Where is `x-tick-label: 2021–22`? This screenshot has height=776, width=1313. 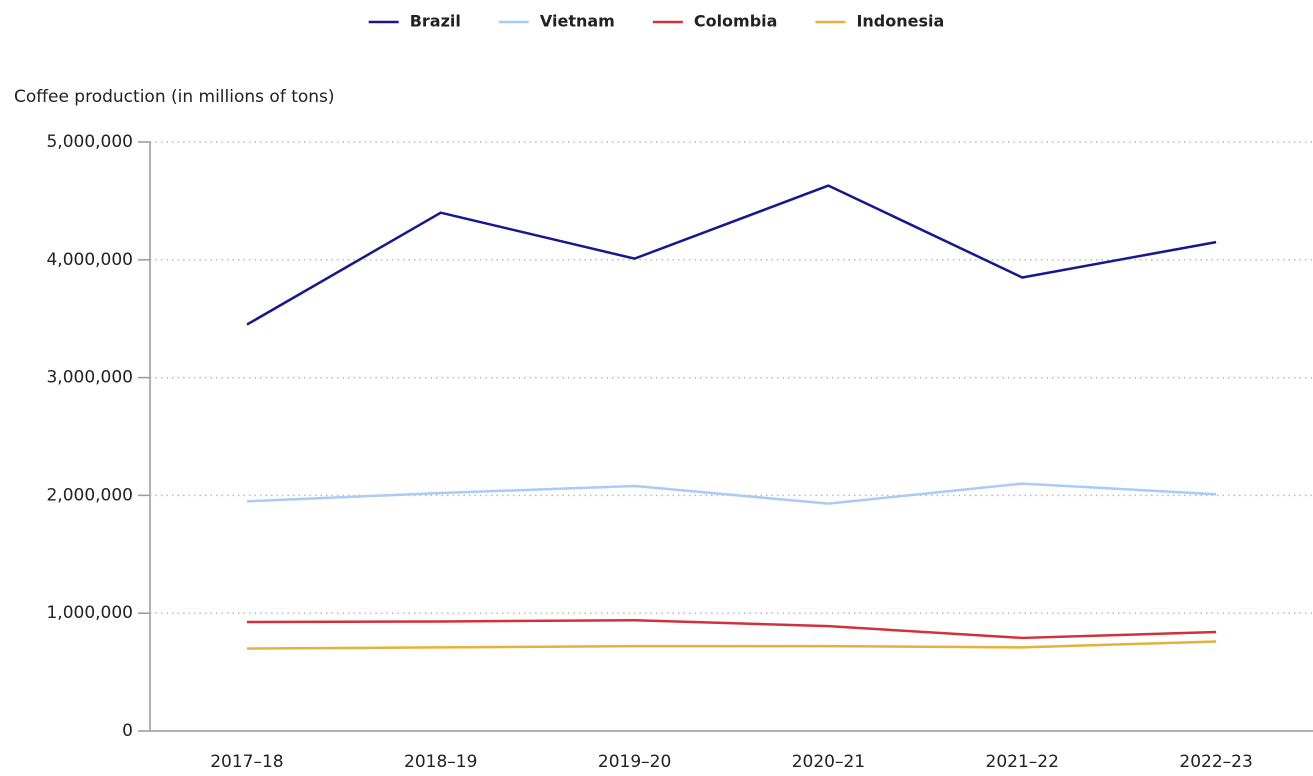
x-tick-label: 2021–22 is located at coordinates (1022, 762).